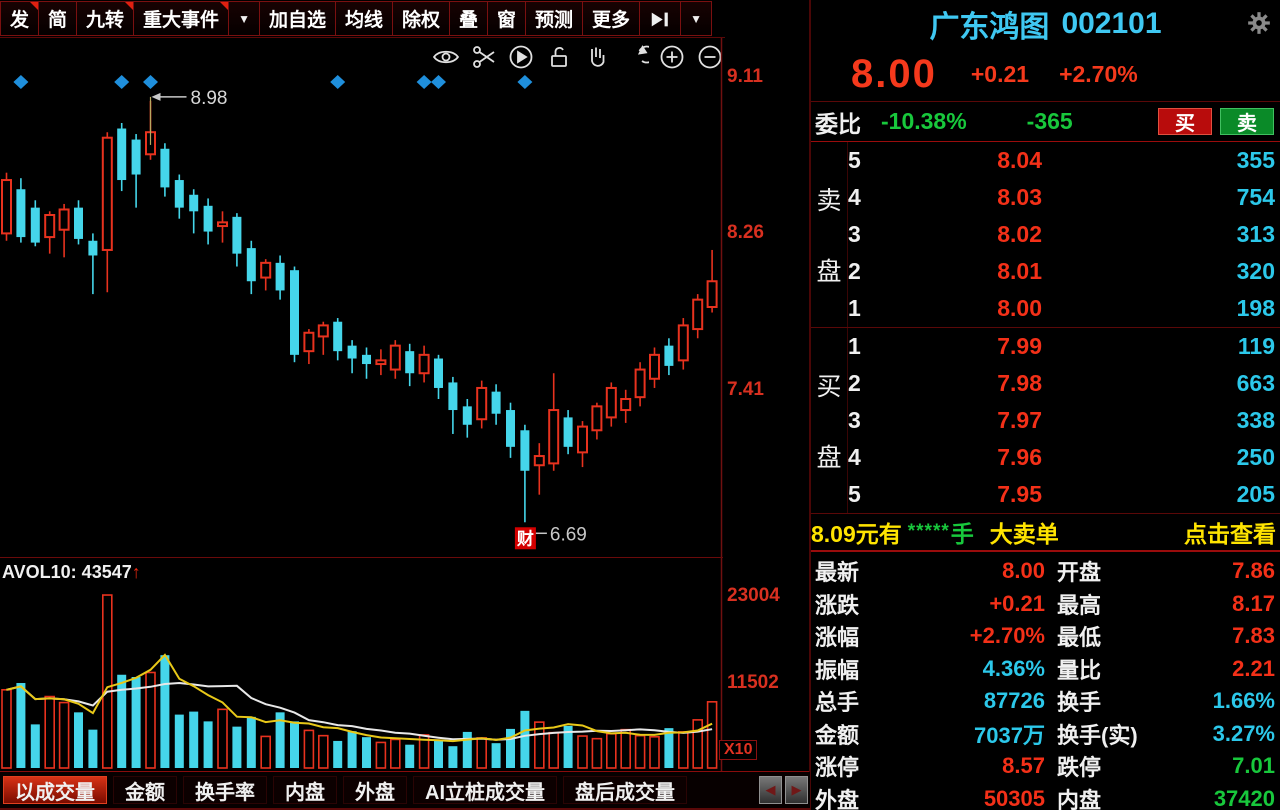 This screenshot has width=1280, height=810. Describe the element at coordinates (1014, 701) in the screenshot. I see `stat-value: 87726` at that location.